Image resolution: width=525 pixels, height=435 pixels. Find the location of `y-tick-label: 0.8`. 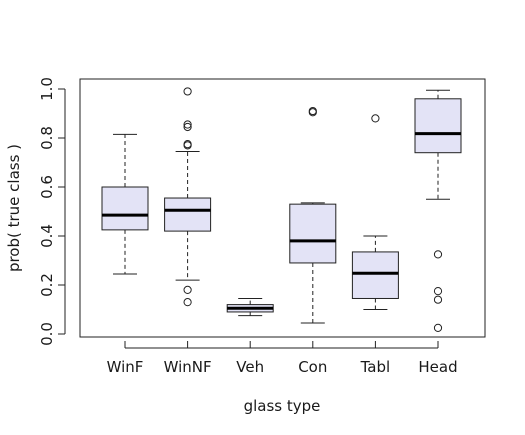

y-tick-label: 0.8 is located at coordinates (47, 138).